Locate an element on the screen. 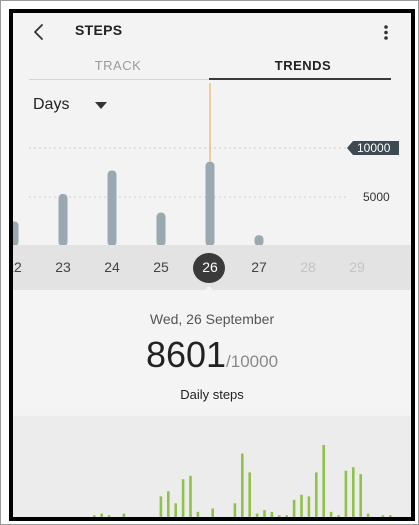 Image resolution: width=419 pixels, height=525 pixels. day-24: 24 is located at coordinates (112, 267).